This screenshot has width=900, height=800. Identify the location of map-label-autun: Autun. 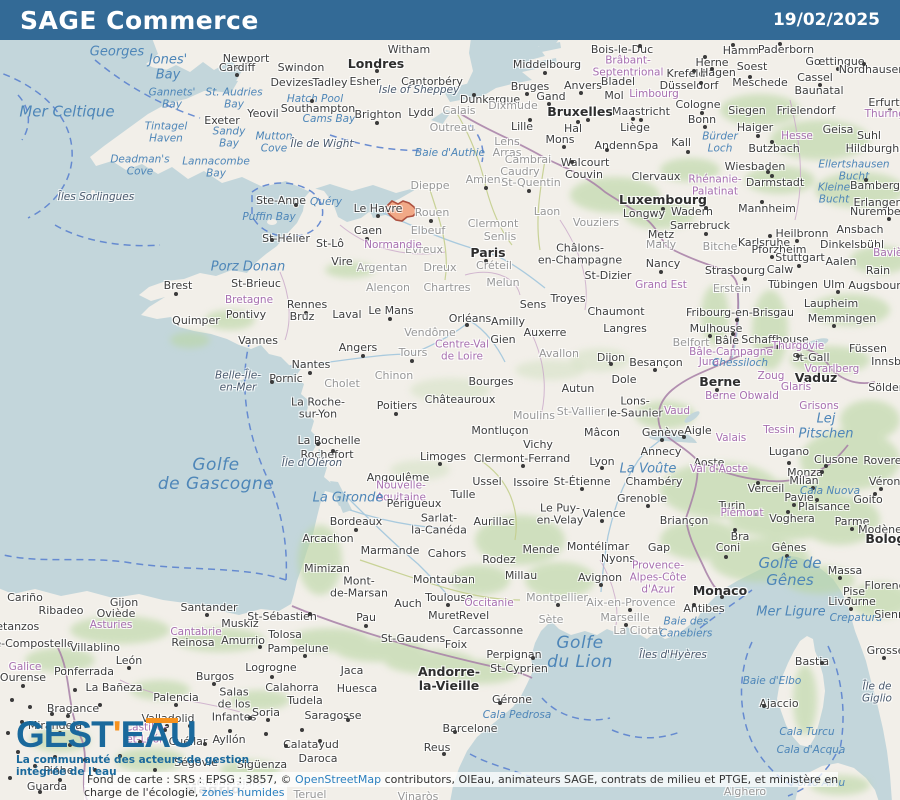
(578, 388).